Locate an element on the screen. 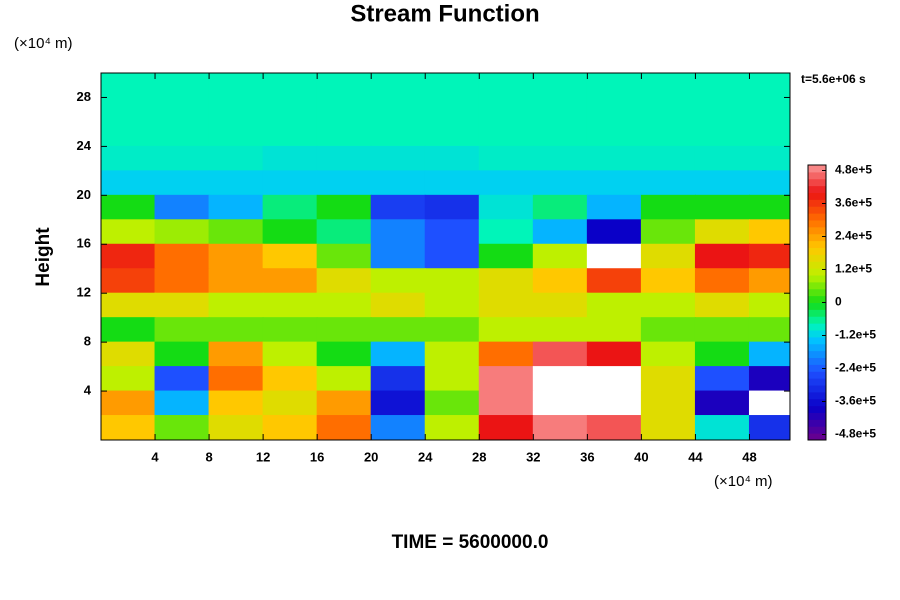 The image size is (900, 600). y-tick-label: 12 is located at coordinates (84, 292).